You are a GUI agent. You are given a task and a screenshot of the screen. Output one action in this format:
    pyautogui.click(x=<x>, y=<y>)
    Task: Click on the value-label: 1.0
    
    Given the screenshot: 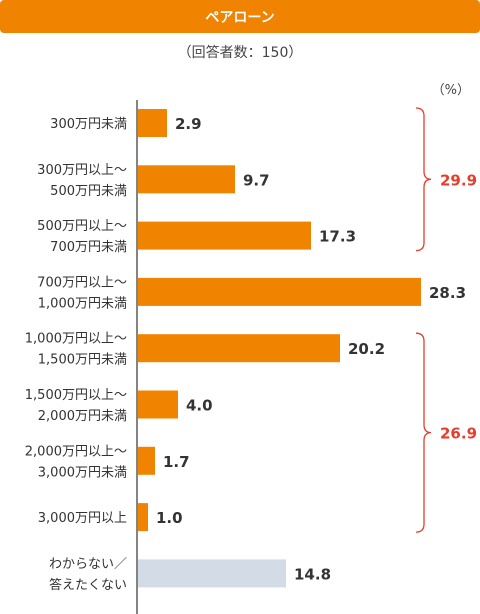 What is the action you would take?
    pyautogui.click(x=169, y=518)
    